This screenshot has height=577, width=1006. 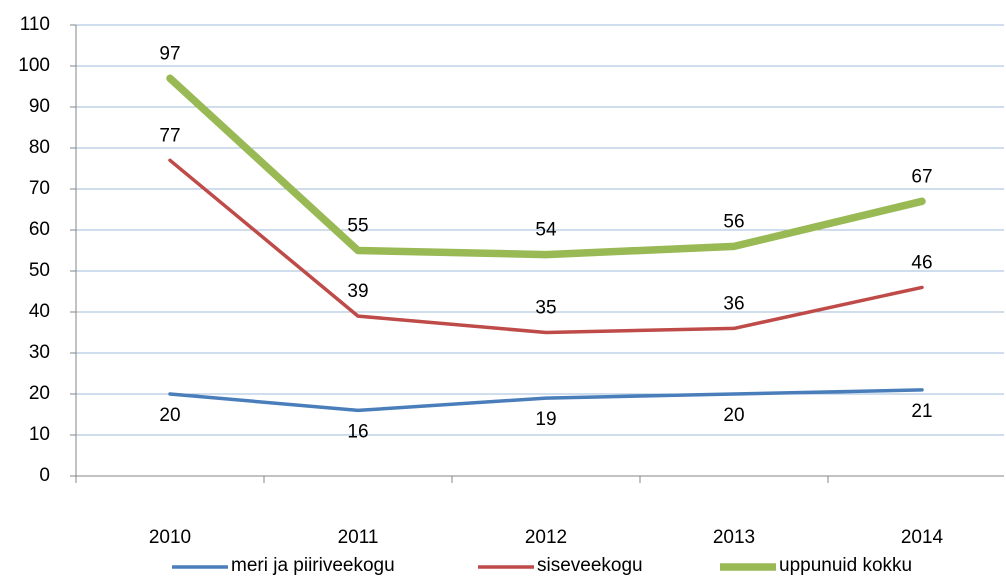 What do you see at coordinates (39, 188) in the screenshot?
I see `y-tick-label: 70` at bounding box center [39, 188].